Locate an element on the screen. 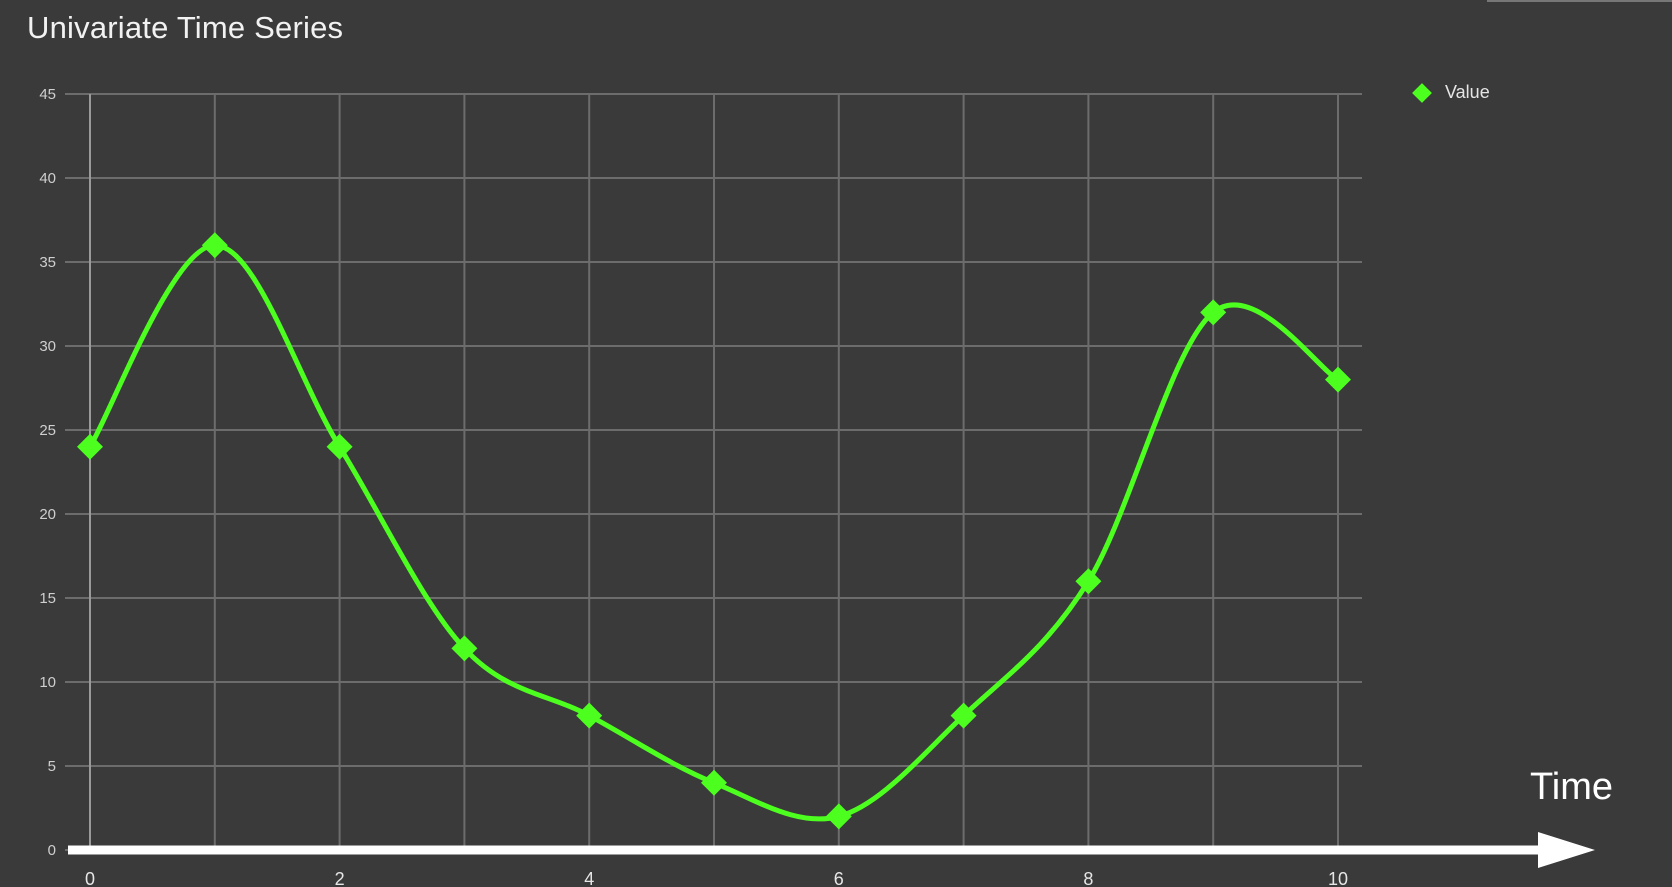 This screenshot has height=887, width=1672. x-axis-label: Time is located at coordinates (1572, 787).